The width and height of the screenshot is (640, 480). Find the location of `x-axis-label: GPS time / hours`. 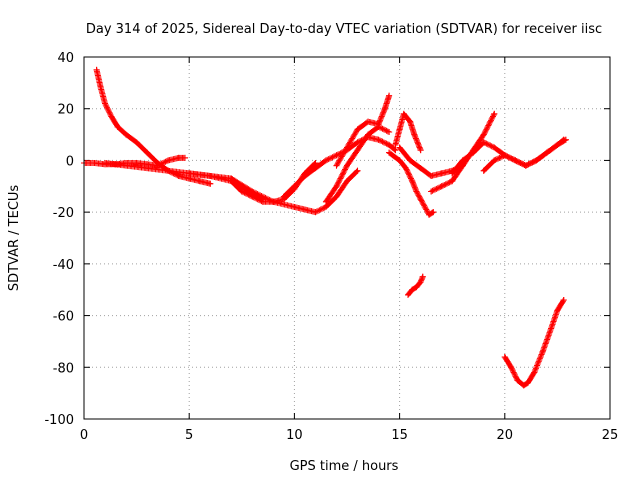

x-axis-label: GPS time / hours is located at coordinates (344, 466).